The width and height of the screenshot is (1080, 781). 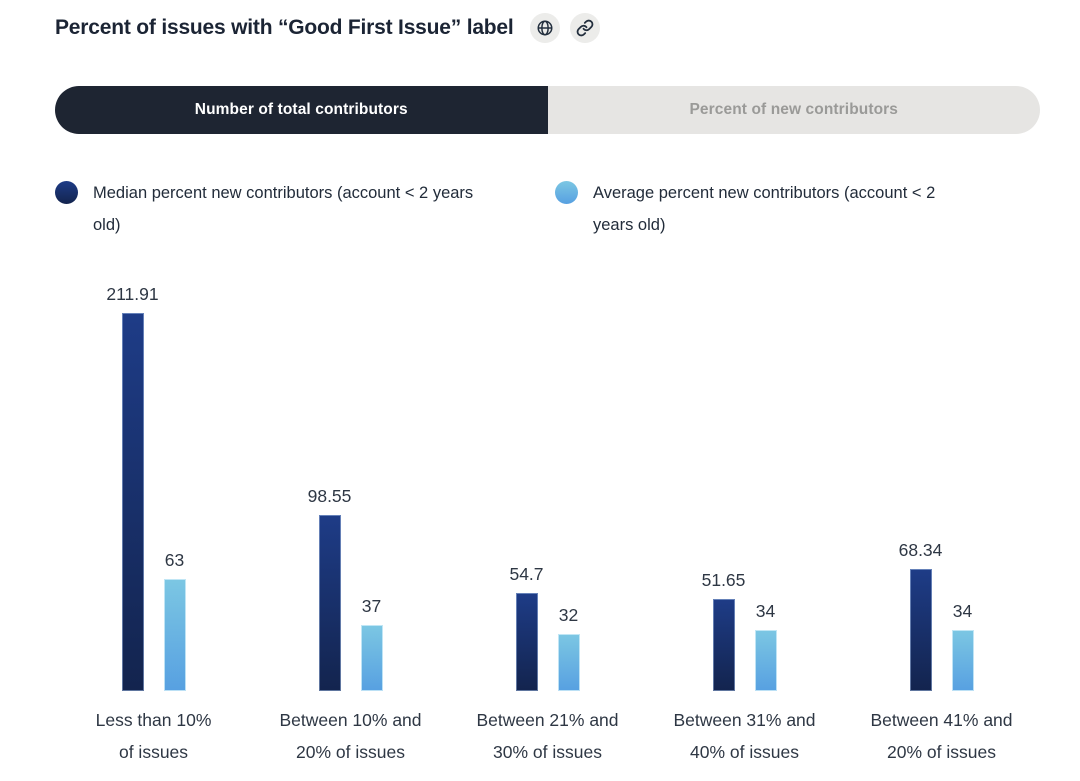 I want to click on bar-group: 211.91 63, so click(x=153, y=485).